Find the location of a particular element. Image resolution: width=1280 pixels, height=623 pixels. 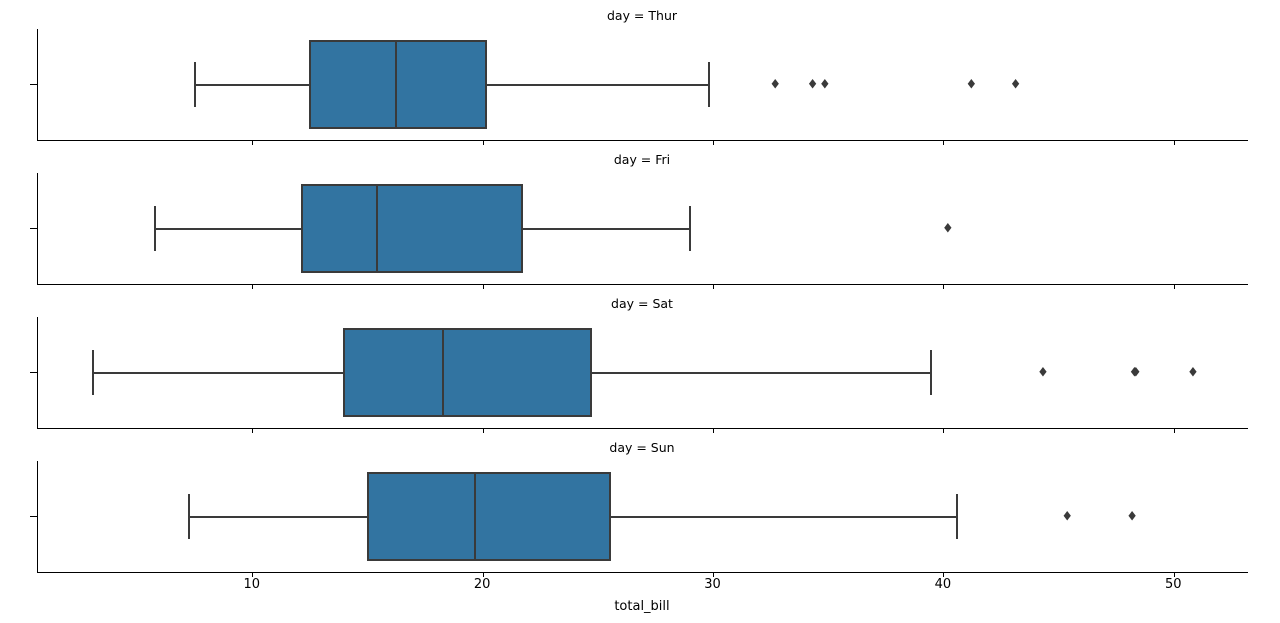

x-axis-label: total_bill is located at coordinates (642, 606).